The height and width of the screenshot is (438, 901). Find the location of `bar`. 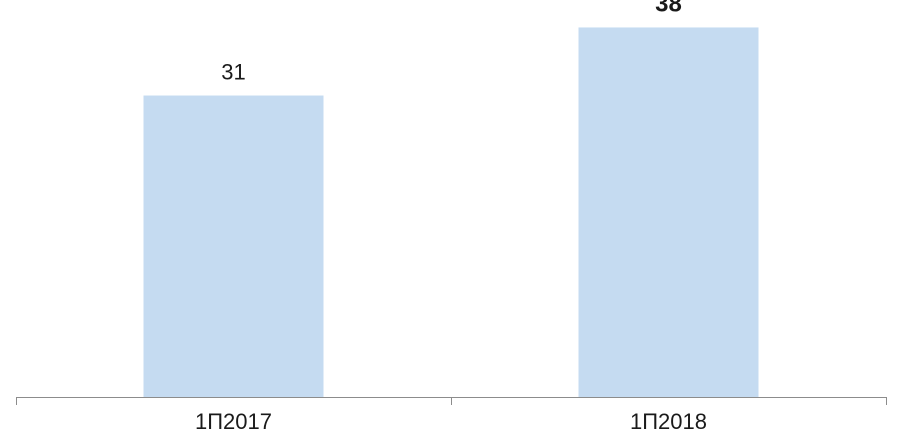

bar is located at coordinates (233, 246).